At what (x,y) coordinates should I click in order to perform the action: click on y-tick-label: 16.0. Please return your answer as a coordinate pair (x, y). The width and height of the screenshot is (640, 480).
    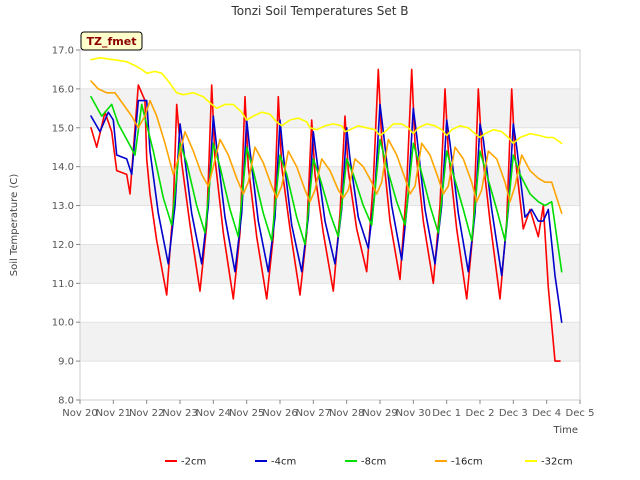
    Looking at the image, I should click on (63, 89).